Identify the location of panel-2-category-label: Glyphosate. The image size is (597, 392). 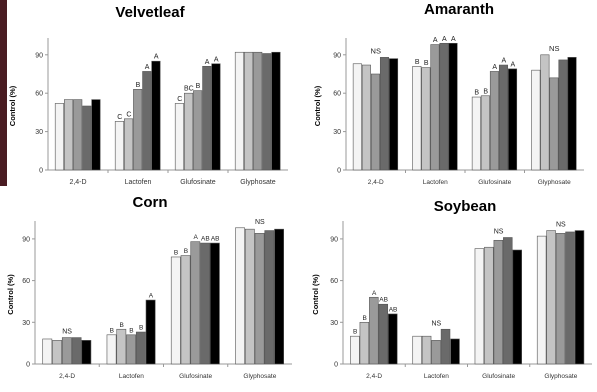
(554, 182).